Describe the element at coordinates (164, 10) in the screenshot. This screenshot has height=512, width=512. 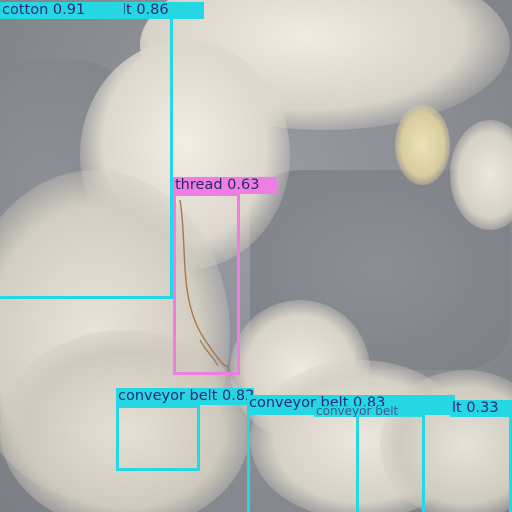
I see `lt-label-top: lt 0.86` at that location.